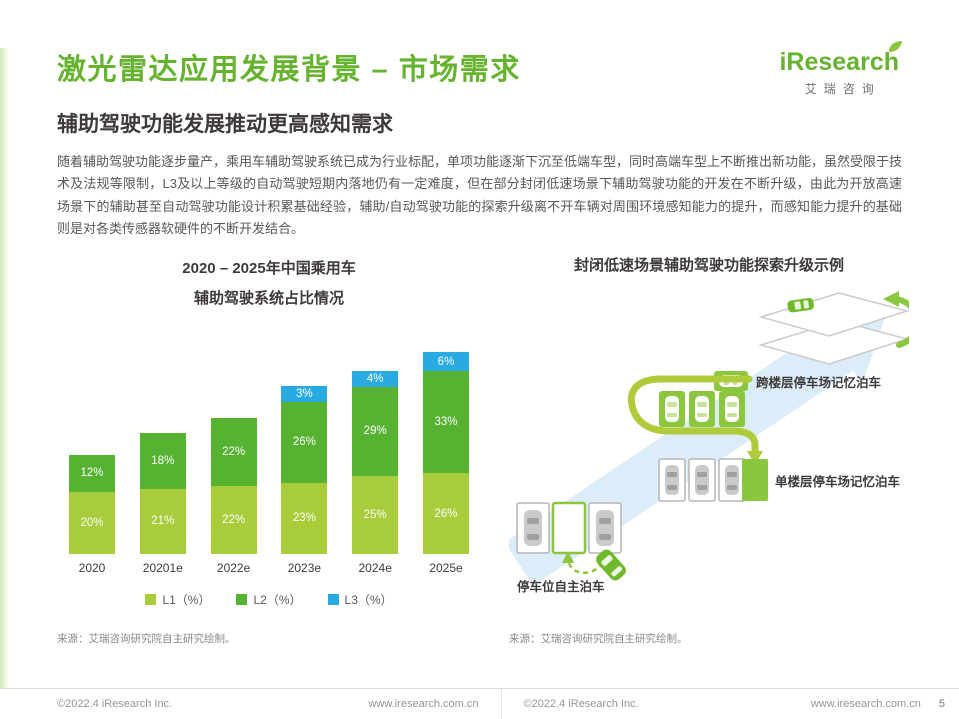 The height and width of the screenshot is (719, 959). What do you see at coordinates (92, 473) in the screenshot?
I see `bar-segment: 12%` at bounding box center [92, 473].